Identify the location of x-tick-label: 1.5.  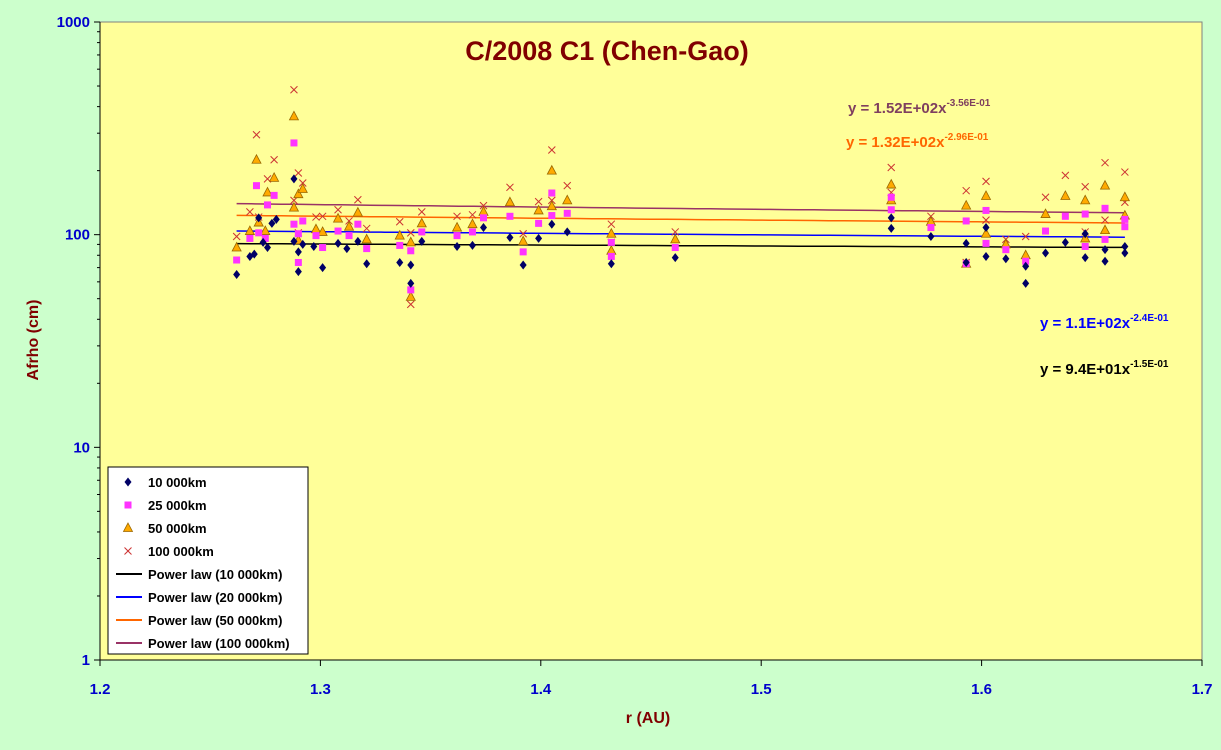
(761, 689).